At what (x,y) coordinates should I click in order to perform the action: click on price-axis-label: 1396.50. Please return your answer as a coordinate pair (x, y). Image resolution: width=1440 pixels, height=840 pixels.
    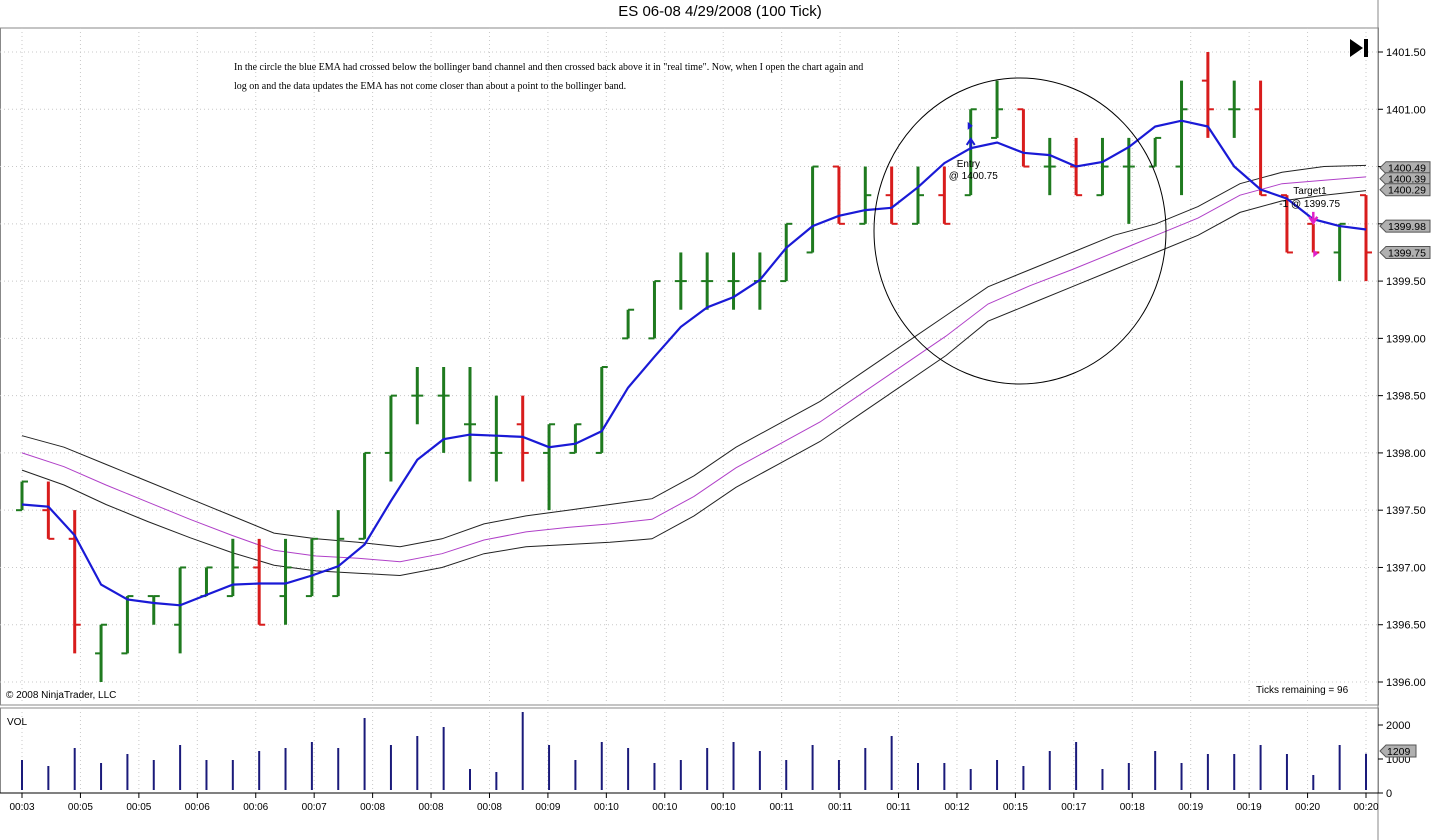
    Looking at the image, I should click on (1406, 626).